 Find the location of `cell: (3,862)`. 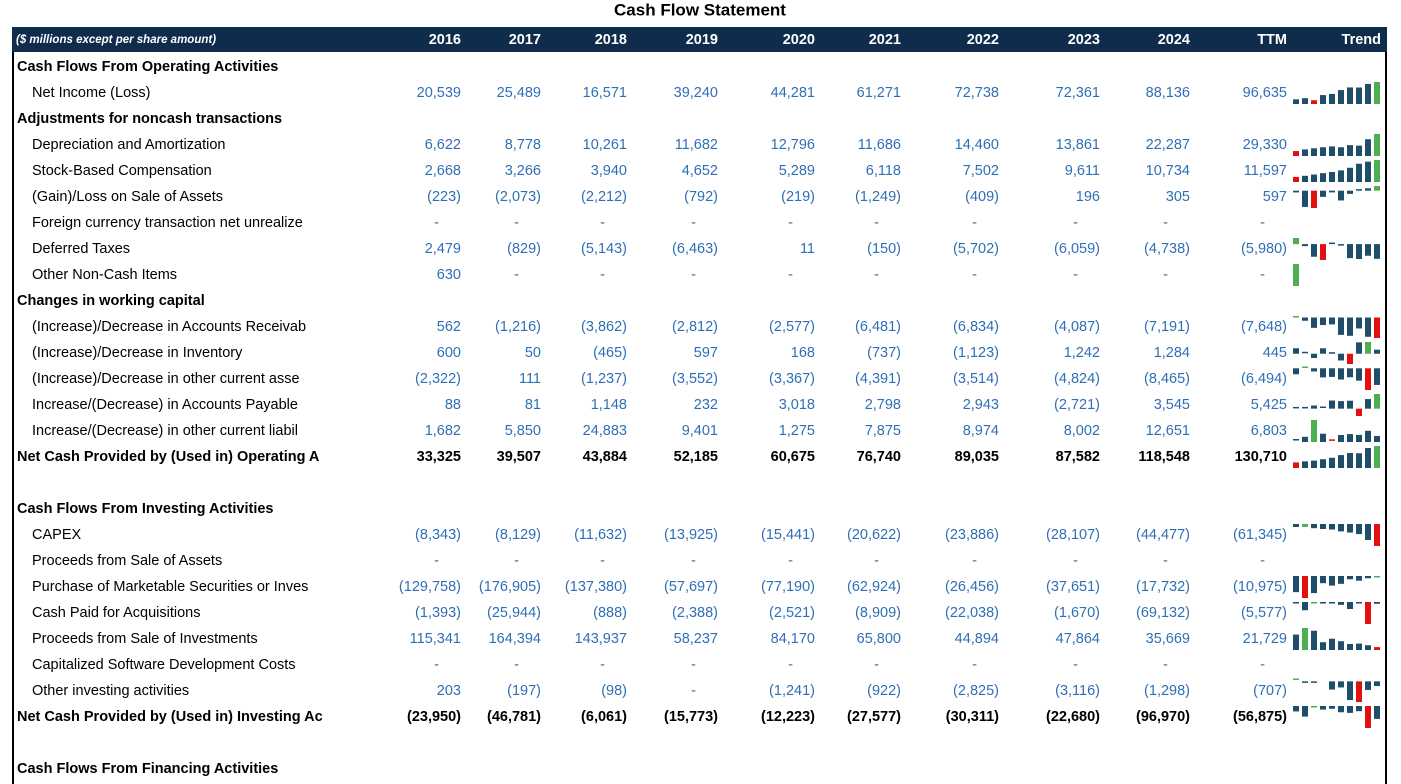

cell: (3,862) is located at coordinates (604, 327).